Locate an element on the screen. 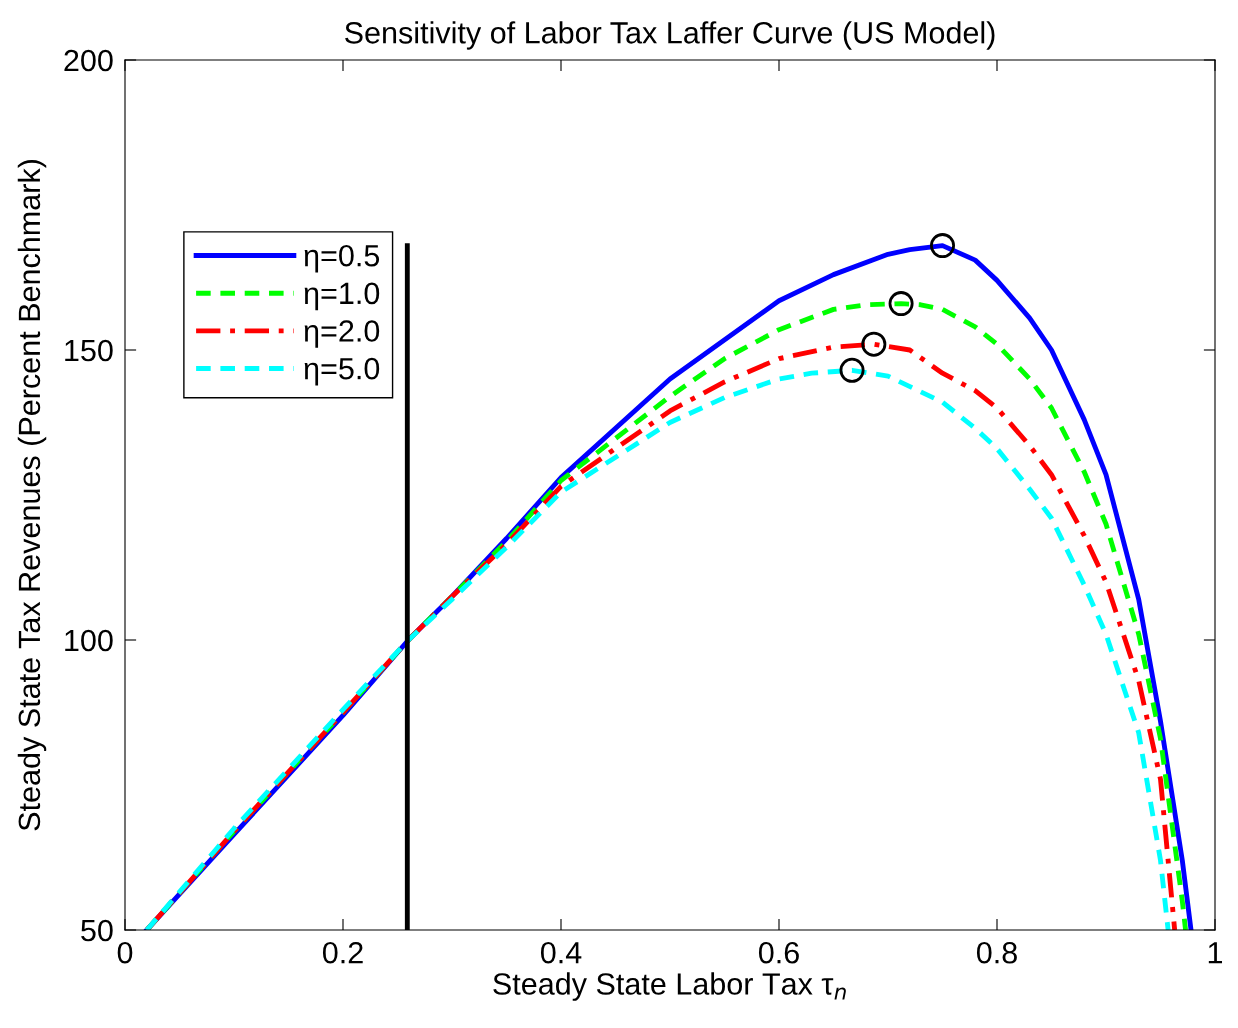 This screenshot has width=1238, height=1028. y-tick-label: 50 is located at coordinates (97, 930).